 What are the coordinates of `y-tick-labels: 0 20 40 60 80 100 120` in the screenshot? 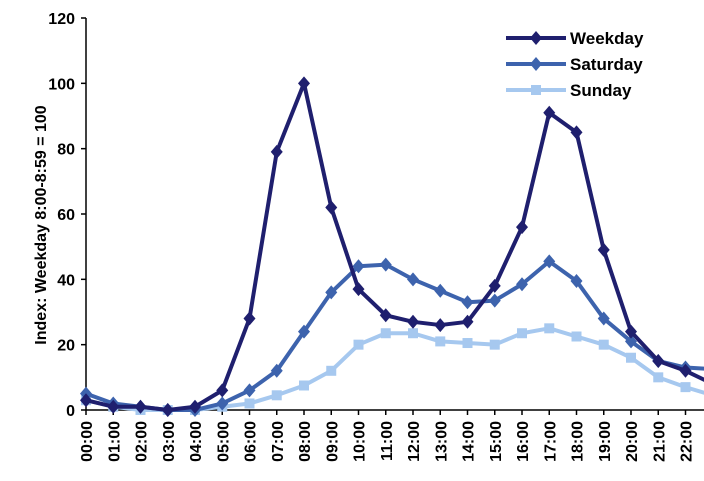 It's located at (61, 215).